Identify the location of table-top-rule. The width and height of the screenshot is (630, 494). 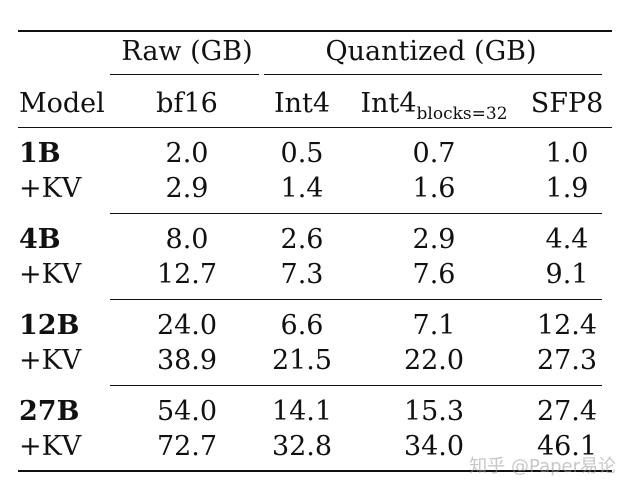
(315, 31).